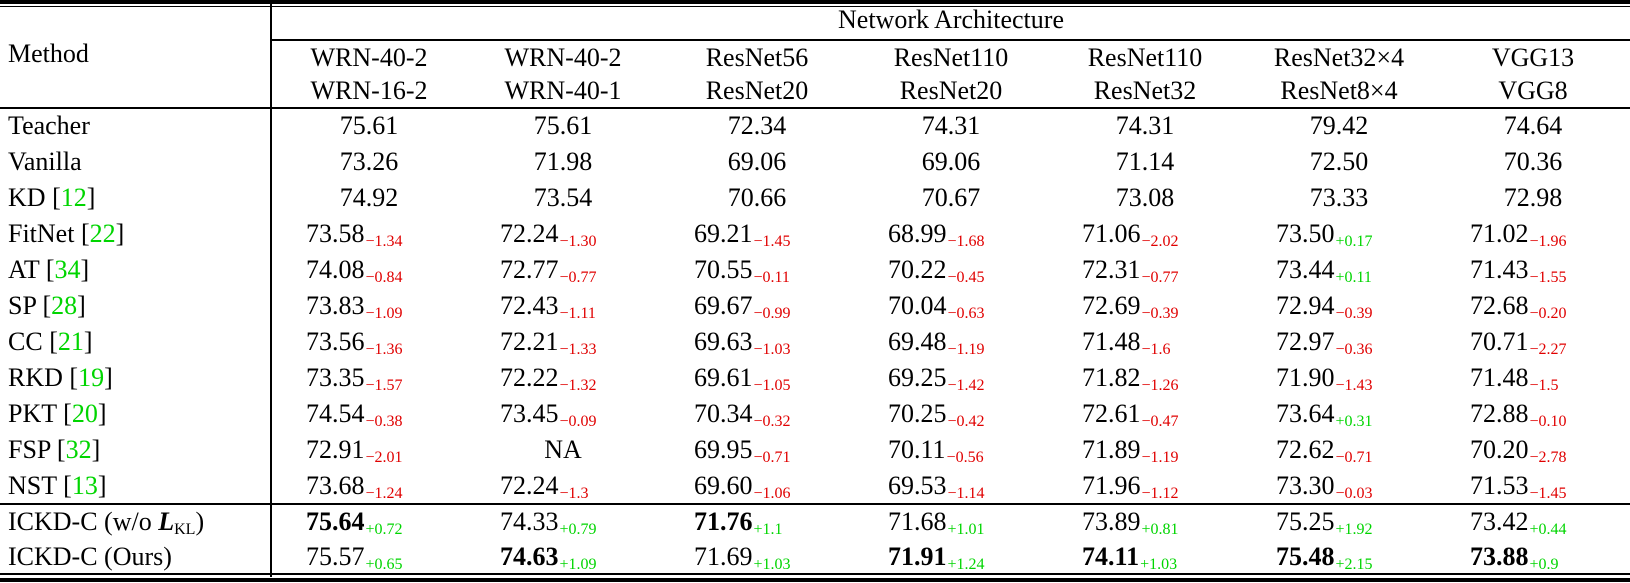  What do you see at coordinates (384, 493) in the screenshot?
I see `cell-delta: −1.24` at bounding box center [384, 493].